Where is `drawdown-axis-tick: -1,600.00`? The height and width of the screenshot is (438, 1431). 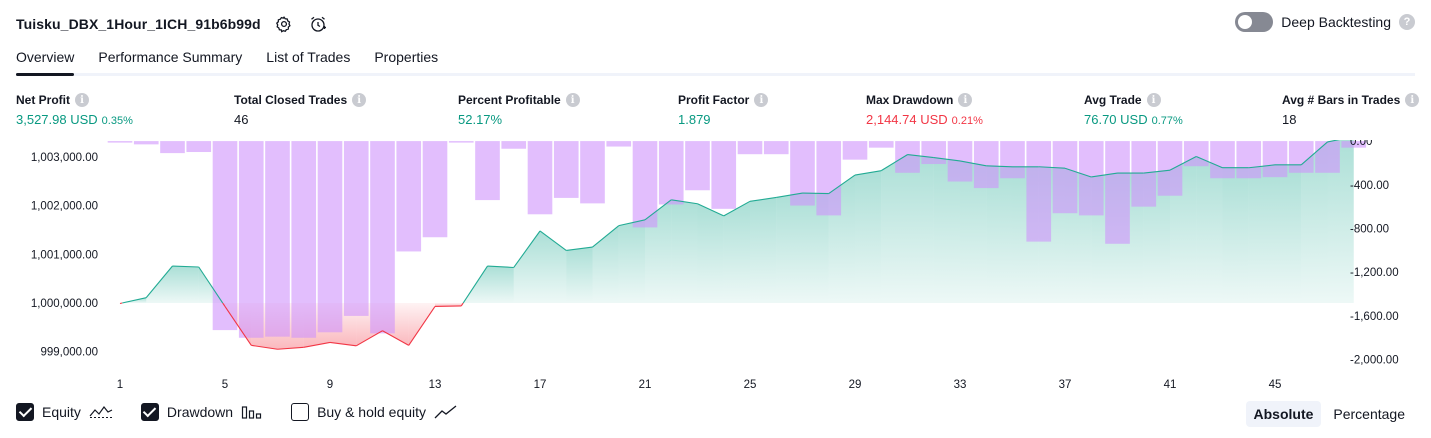
drawdown-axis-tick: -1,600.00 is located at coordinates (1374, 317).